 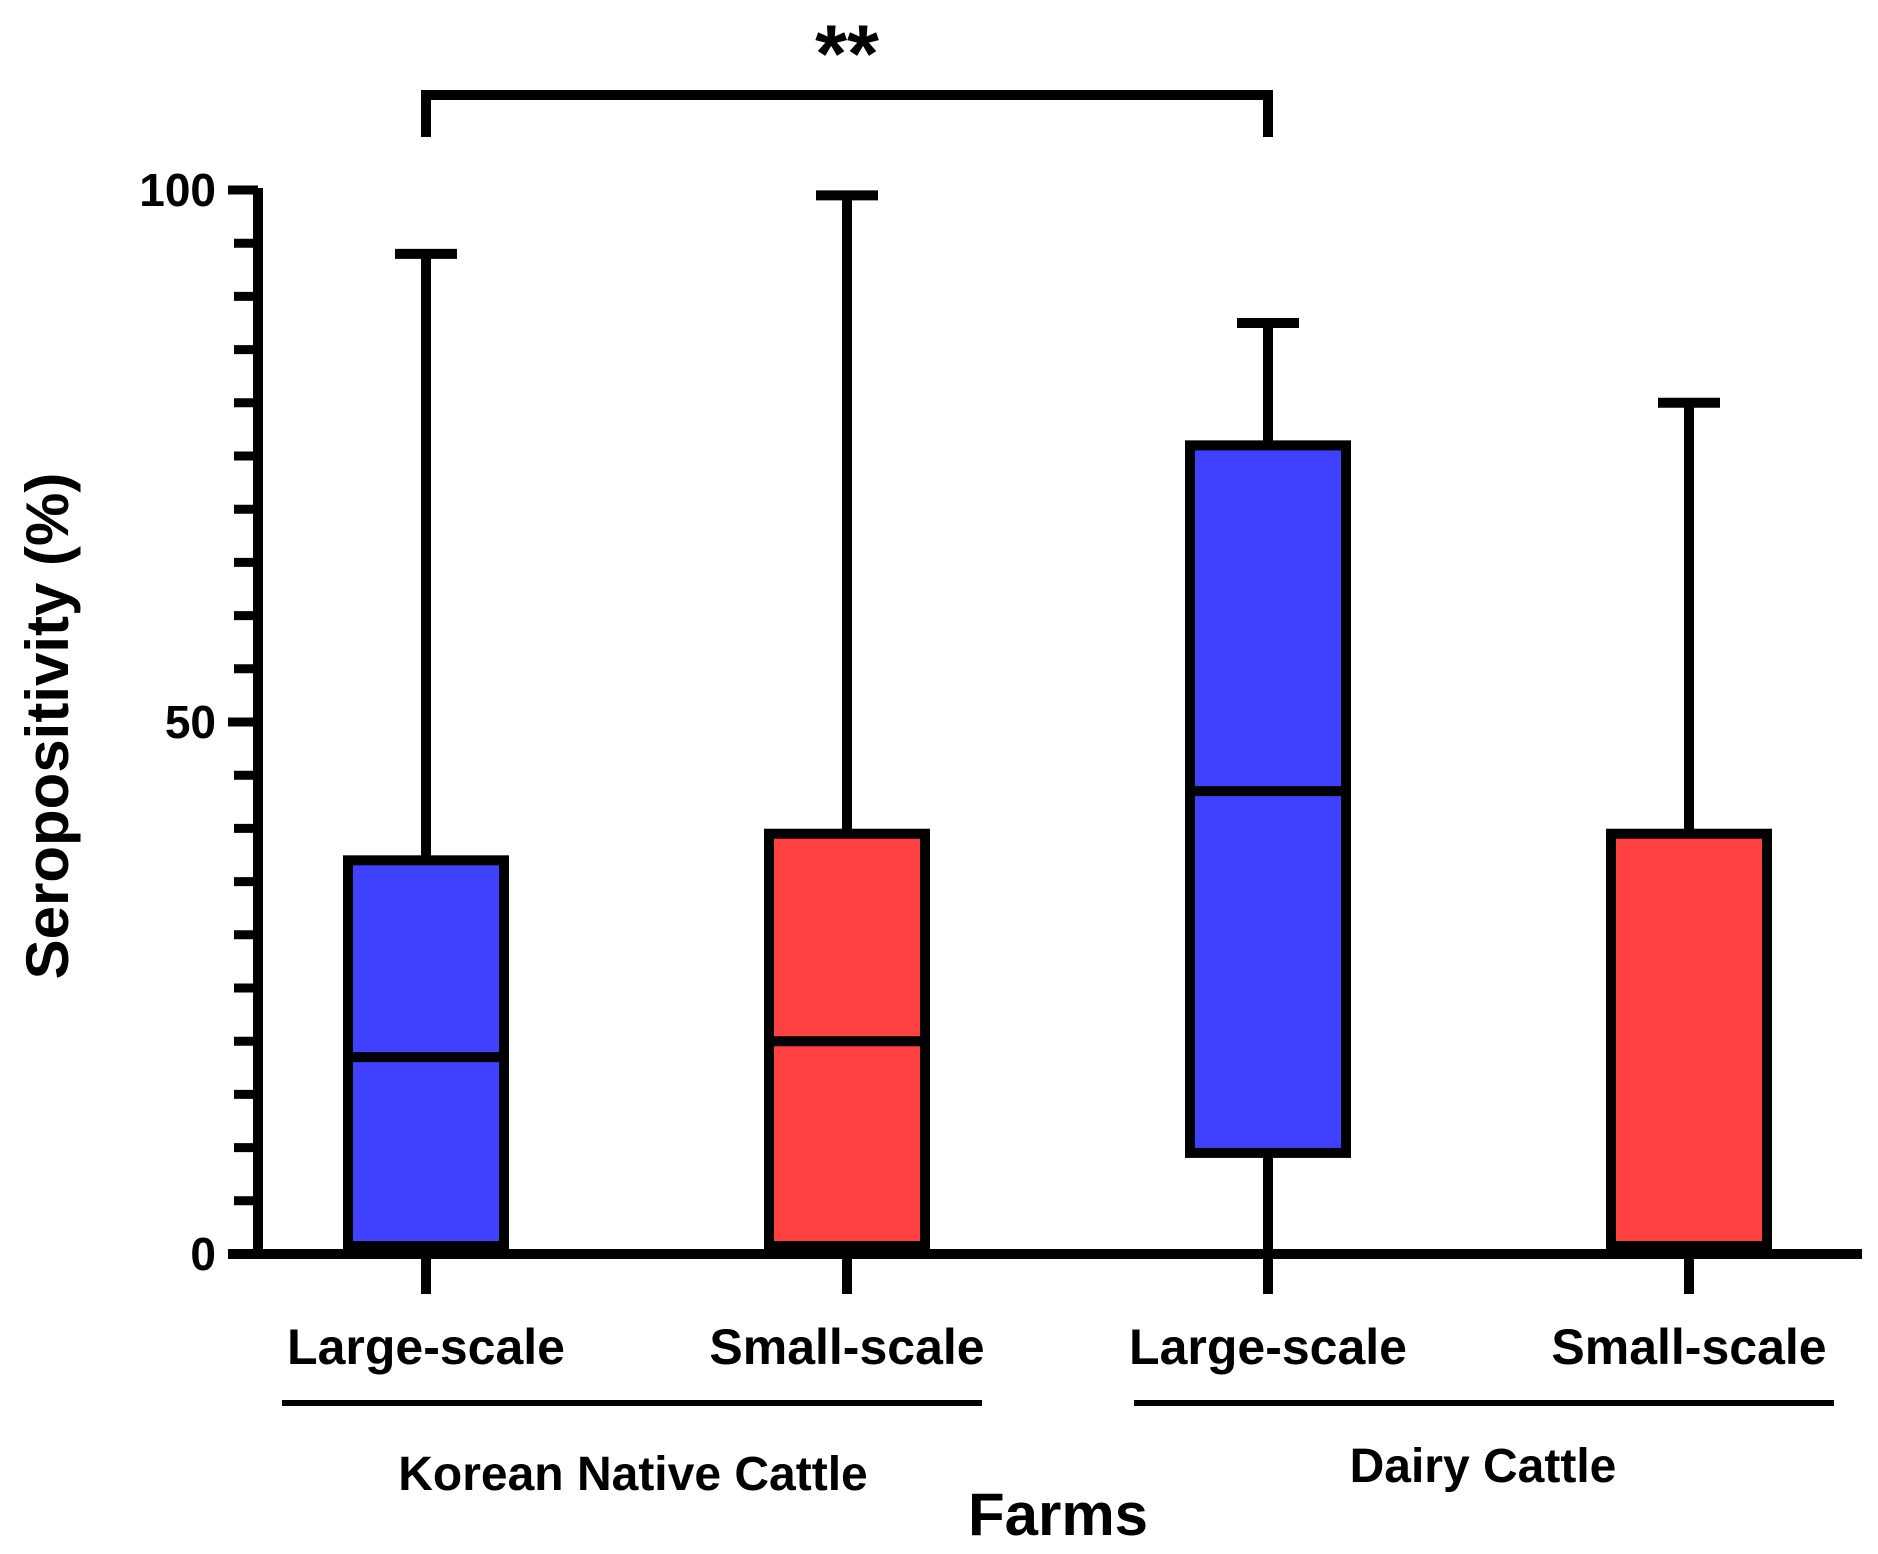 I want to click on significance-marker: **, so click(x=847, y=54).